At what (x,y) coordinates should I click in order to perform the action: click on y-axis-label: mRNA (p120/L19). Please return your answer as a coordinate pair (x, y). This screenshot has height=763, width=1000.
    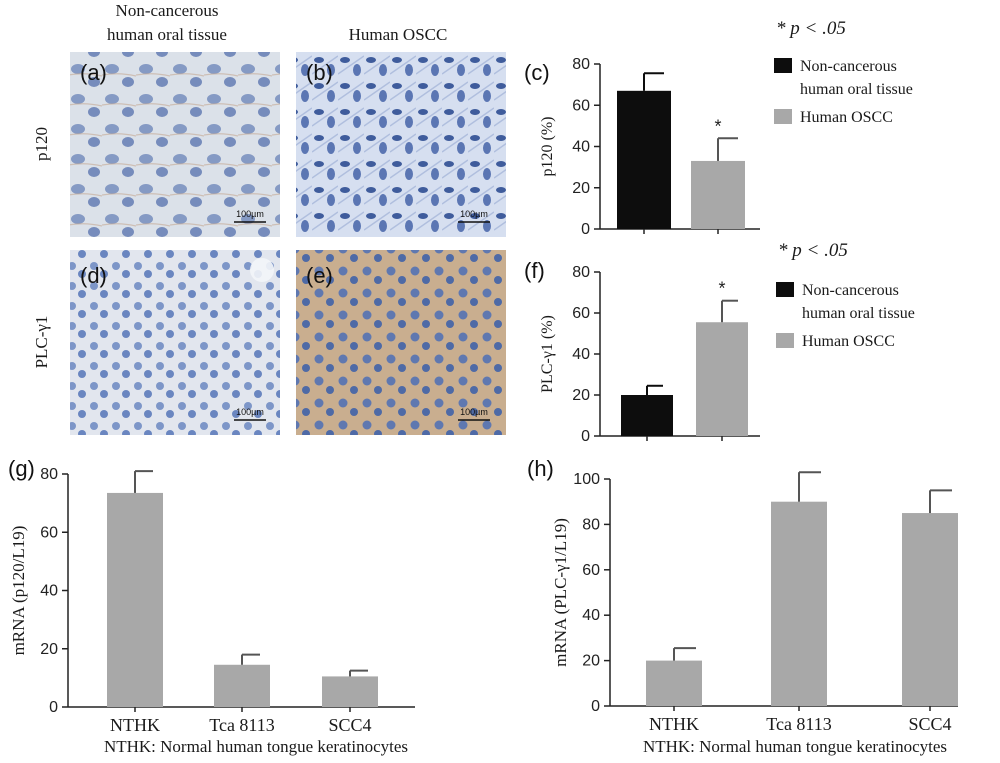
    Looking at the image, I should click on (18, 591).